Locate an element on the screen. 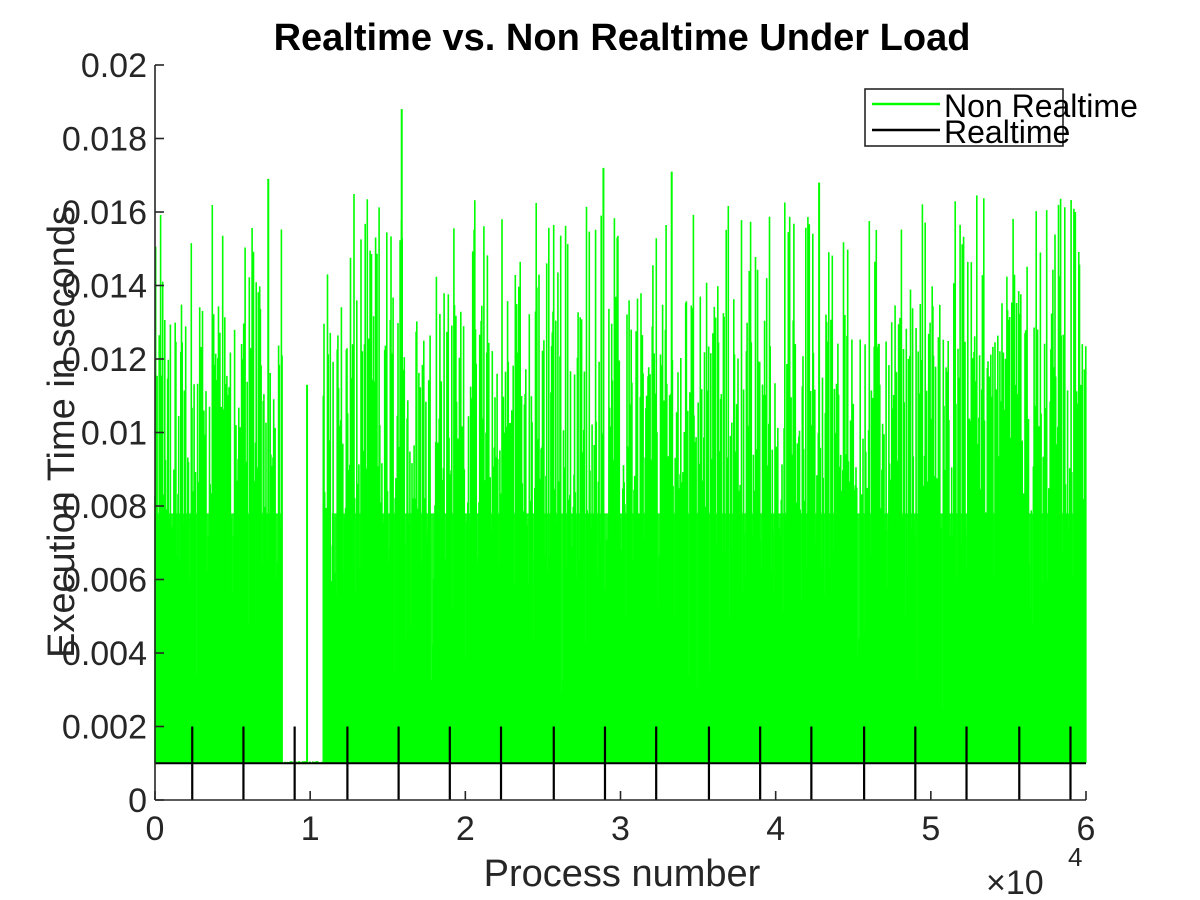  x-tick-label-3: 3 is located at coordinates (620, 829).